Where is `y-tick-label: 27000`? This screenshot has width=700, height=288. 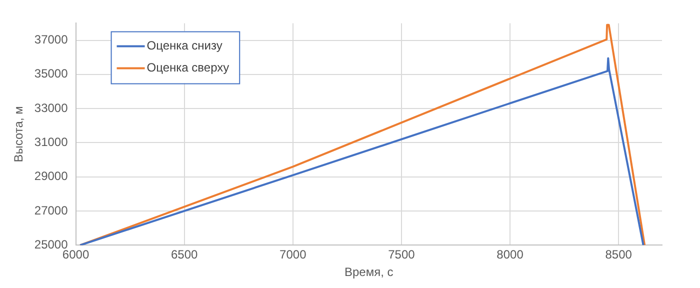
y-tick-label: 27000 is located at coordinates (51, 210).